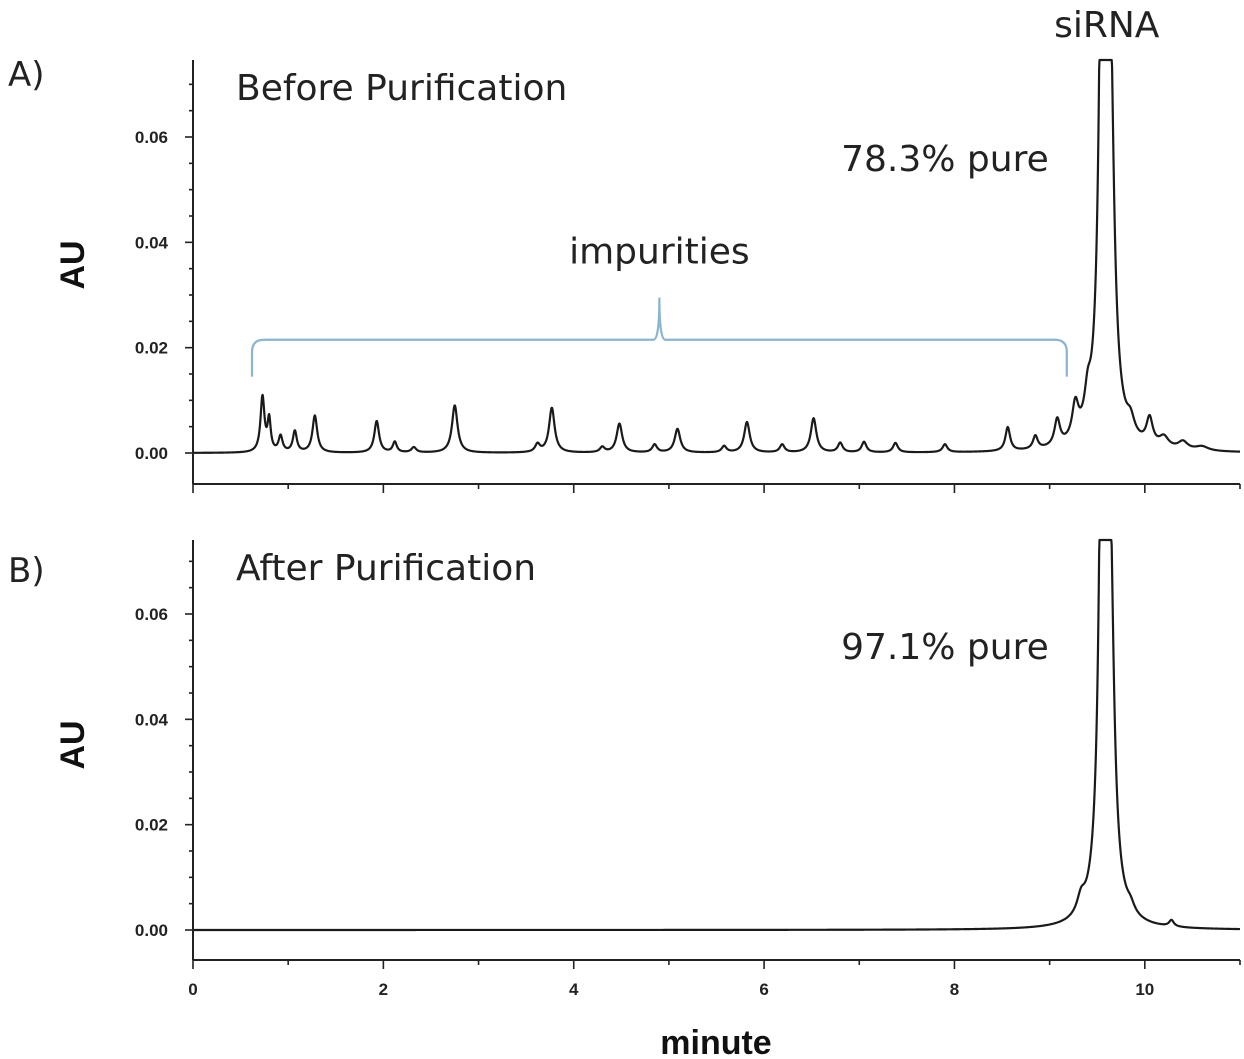  What do you see at coordinates (383, 989) in the screenshot?
I see `x-tick-label: 2` at bounding box center [383, 989].